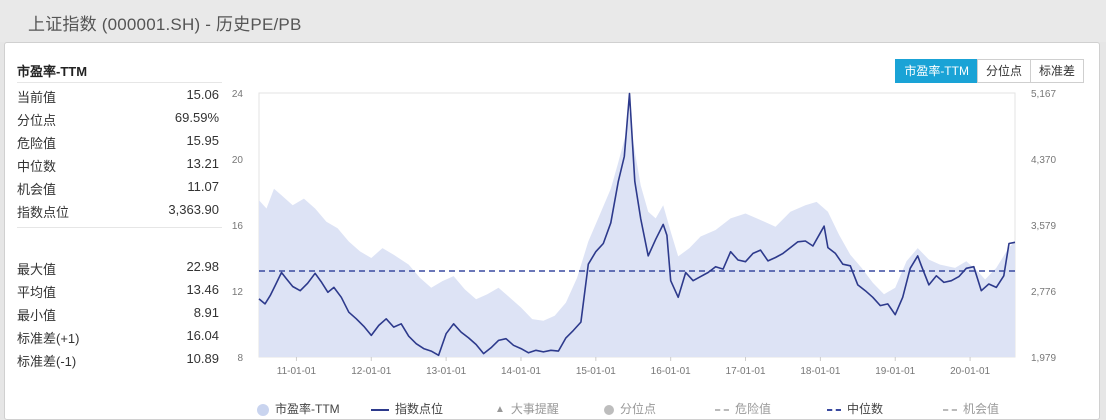 The image size is (1106, 420). Describe the element at coordinates (950, 409) in the screenshot. I see `chance-line-swatch` at that location.